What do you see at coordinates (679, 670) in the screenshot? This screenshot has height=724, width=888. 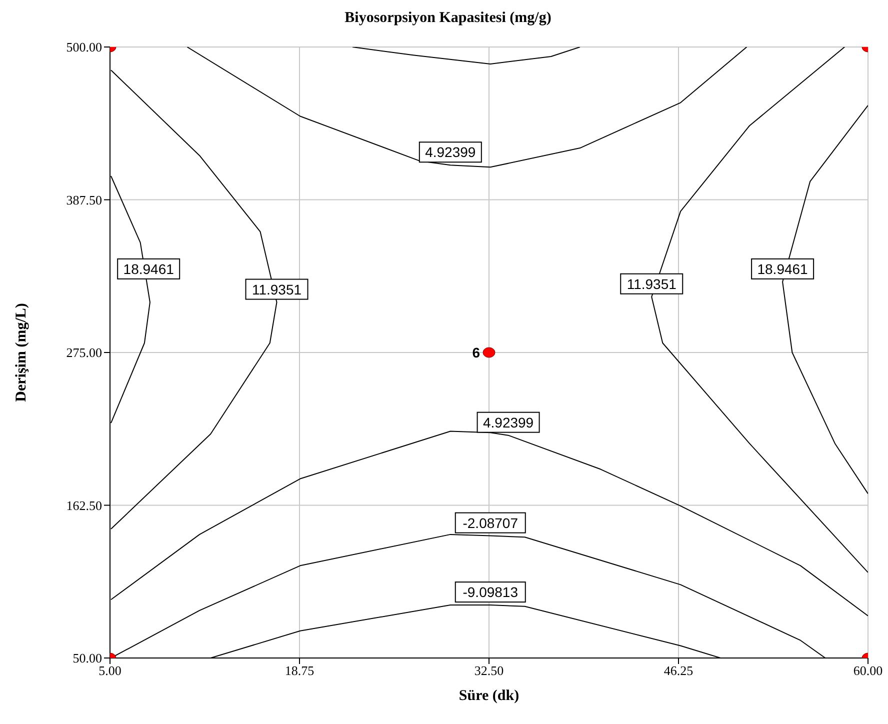 I see `x-tick-label: 46.25` at bounding box center [679, 670].